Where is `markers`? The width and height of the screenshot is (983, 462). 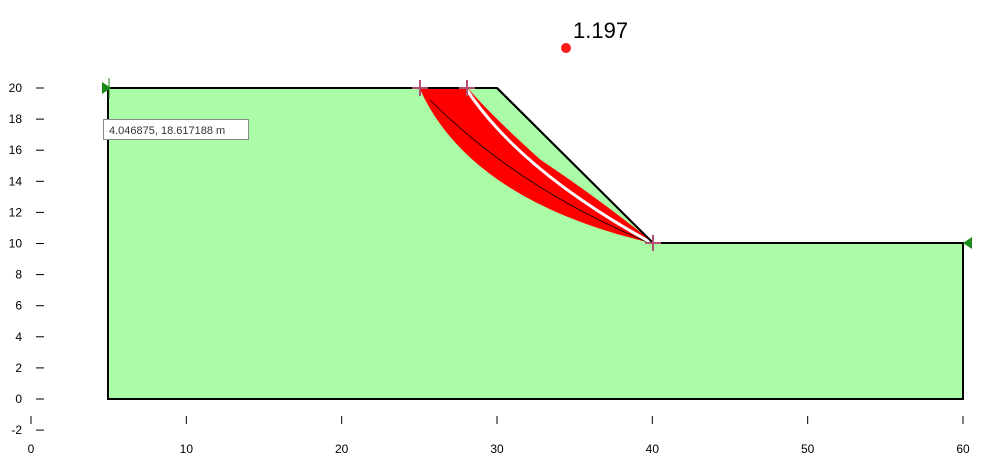
markers is located at coordinates (536, 165).